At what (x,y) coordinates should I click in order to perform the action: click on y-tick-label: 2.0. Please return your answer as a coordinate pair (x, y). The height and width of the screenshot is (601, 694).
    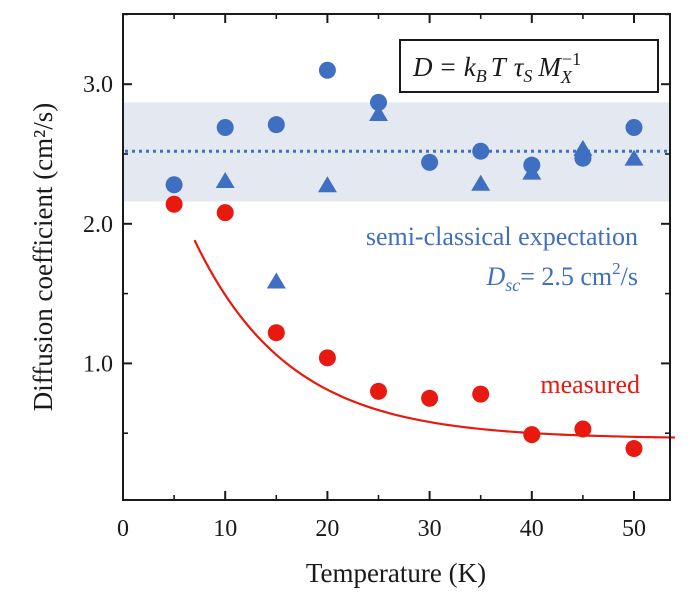
    Looking at the image, I should click on (98, 225).